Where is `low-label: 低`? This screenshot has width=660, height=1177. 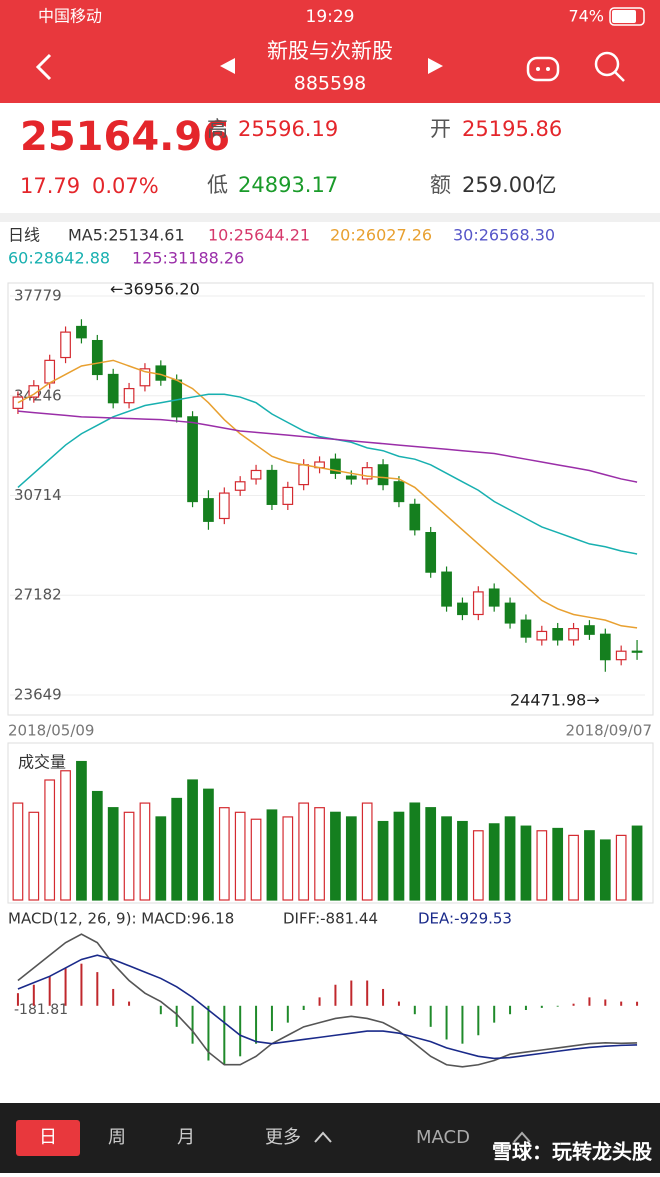
low-label: 低 is located at coordinates (217, 185).